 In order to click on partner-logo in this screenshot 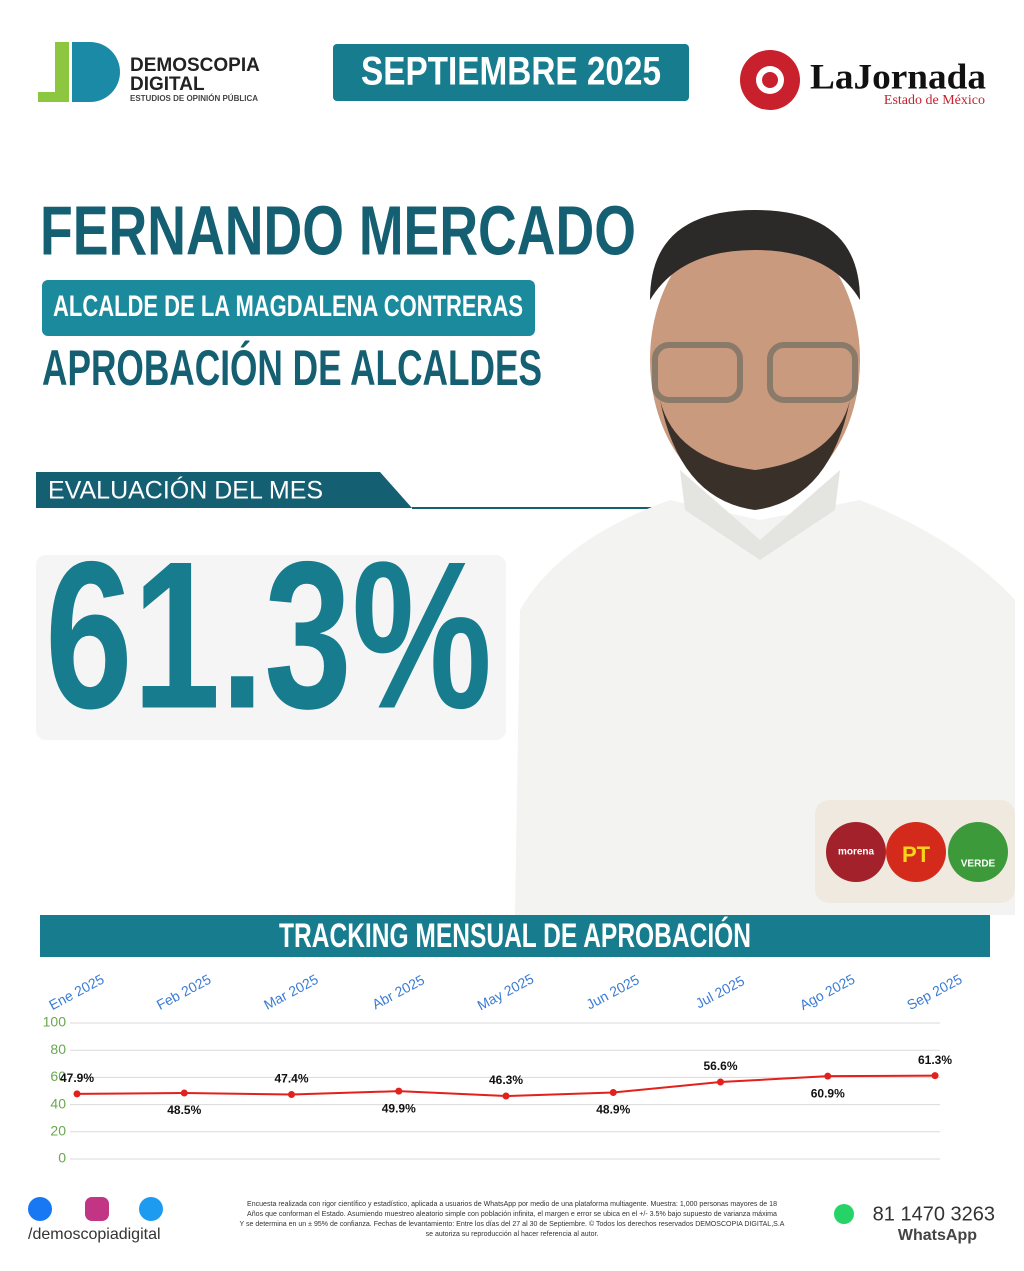, I will do `click(770, 80)`.